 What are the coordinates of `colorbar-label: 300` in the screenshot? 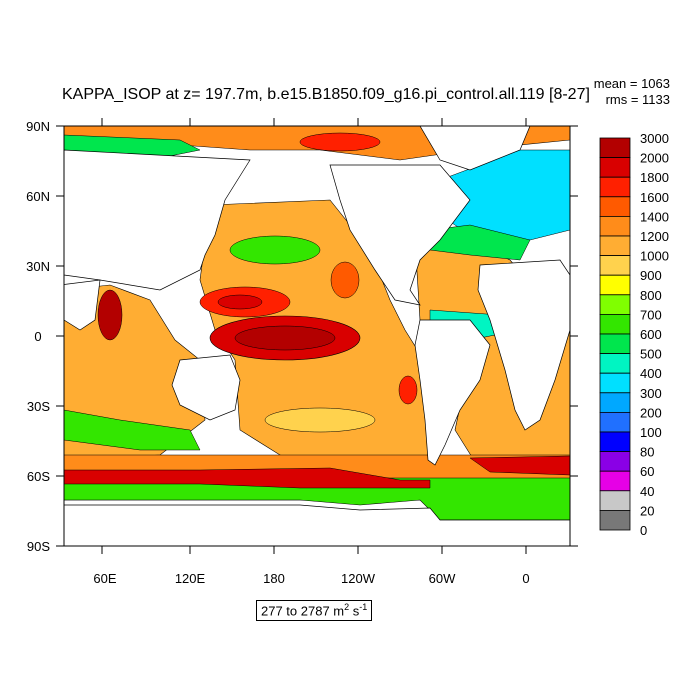 It's located at (651, 393).